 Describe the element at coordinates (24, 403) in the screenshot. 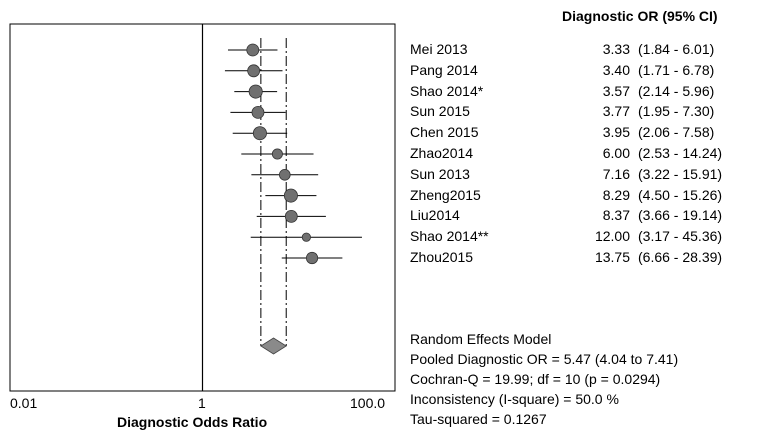

I see `x-tick-label: 0.01` at that location.